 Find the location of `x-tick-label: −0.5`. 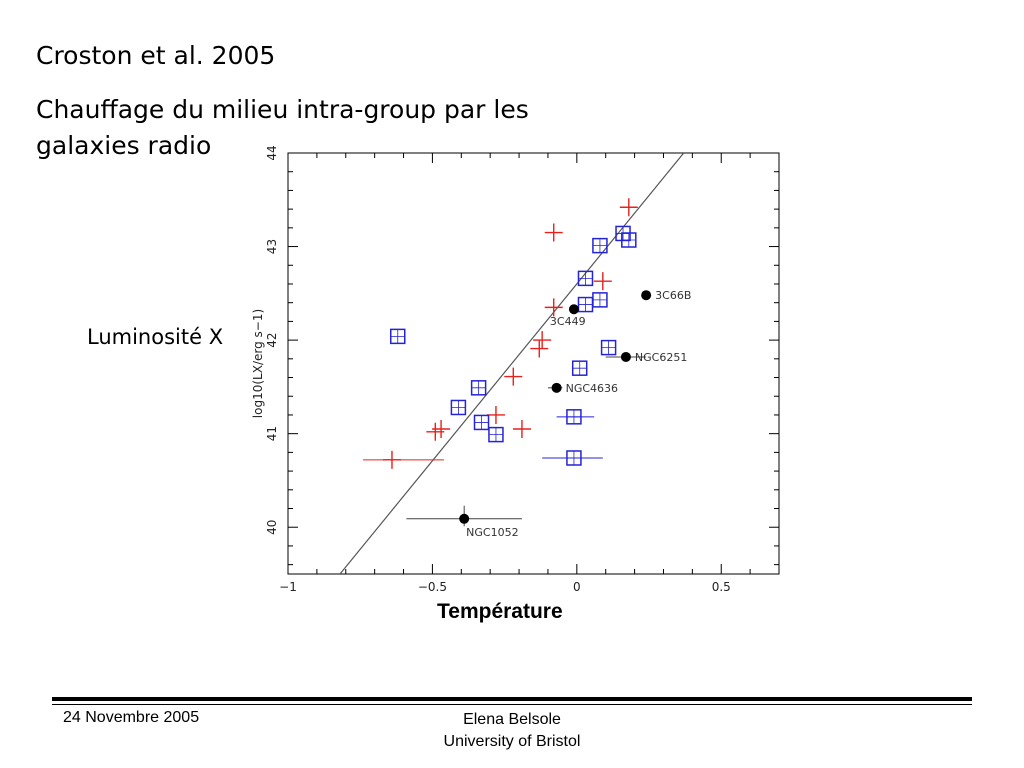

x-tick-label: −0.5 is located at coordinates (432, 587).